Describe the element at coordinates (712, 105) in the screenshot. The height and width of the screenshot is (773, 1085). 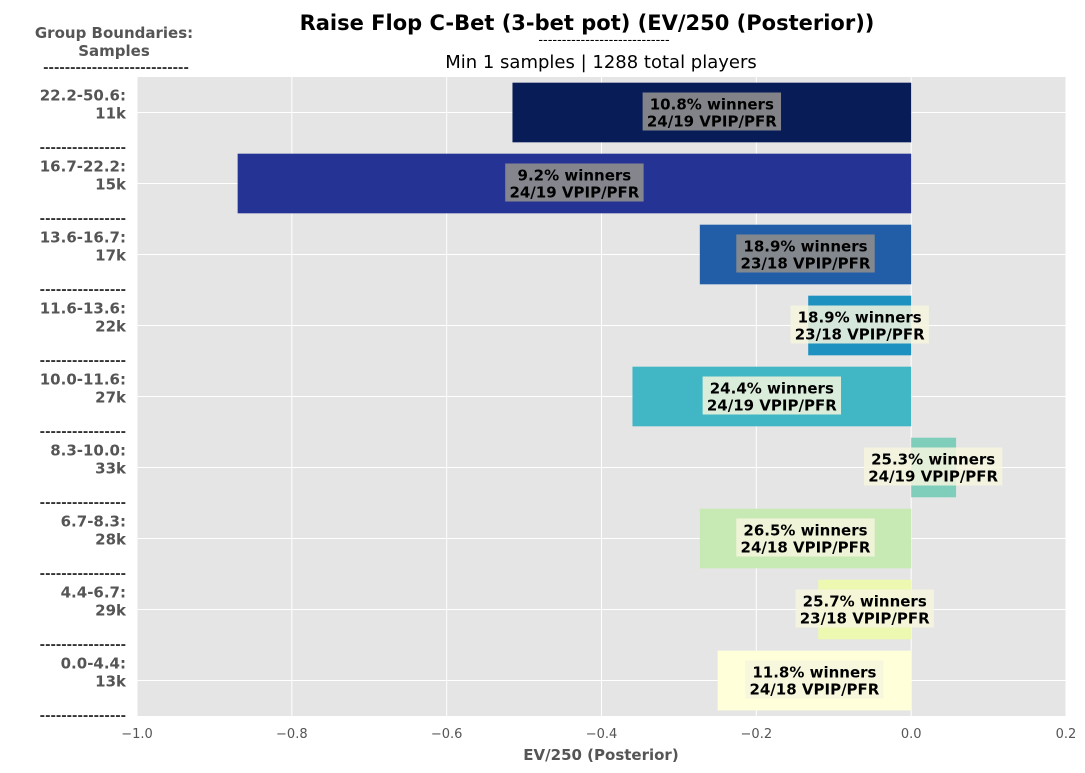
I see `bar-label-winners: 10.8% winners` at that location.